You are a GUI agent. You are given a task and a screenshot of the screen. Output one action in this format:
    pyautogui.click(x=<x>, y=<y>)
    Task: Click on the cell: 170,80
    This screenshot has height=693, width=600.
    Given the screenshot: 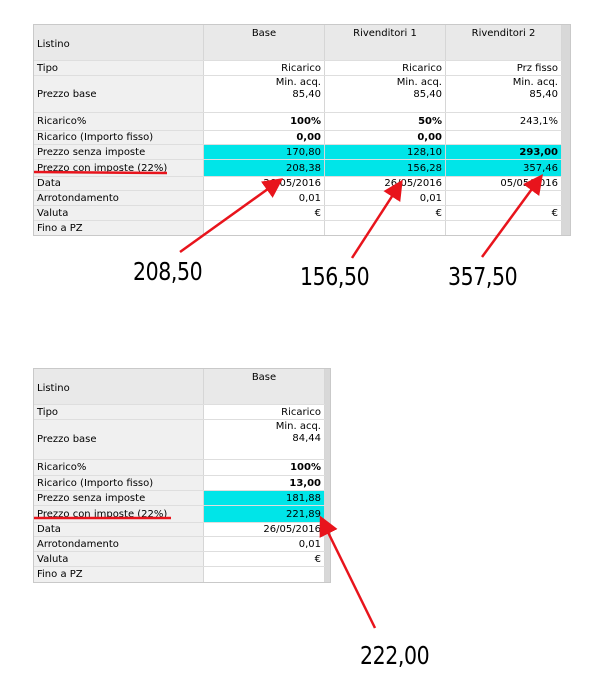 What is the action you would take?
    pyautogui.click(x=264, y=152)
    